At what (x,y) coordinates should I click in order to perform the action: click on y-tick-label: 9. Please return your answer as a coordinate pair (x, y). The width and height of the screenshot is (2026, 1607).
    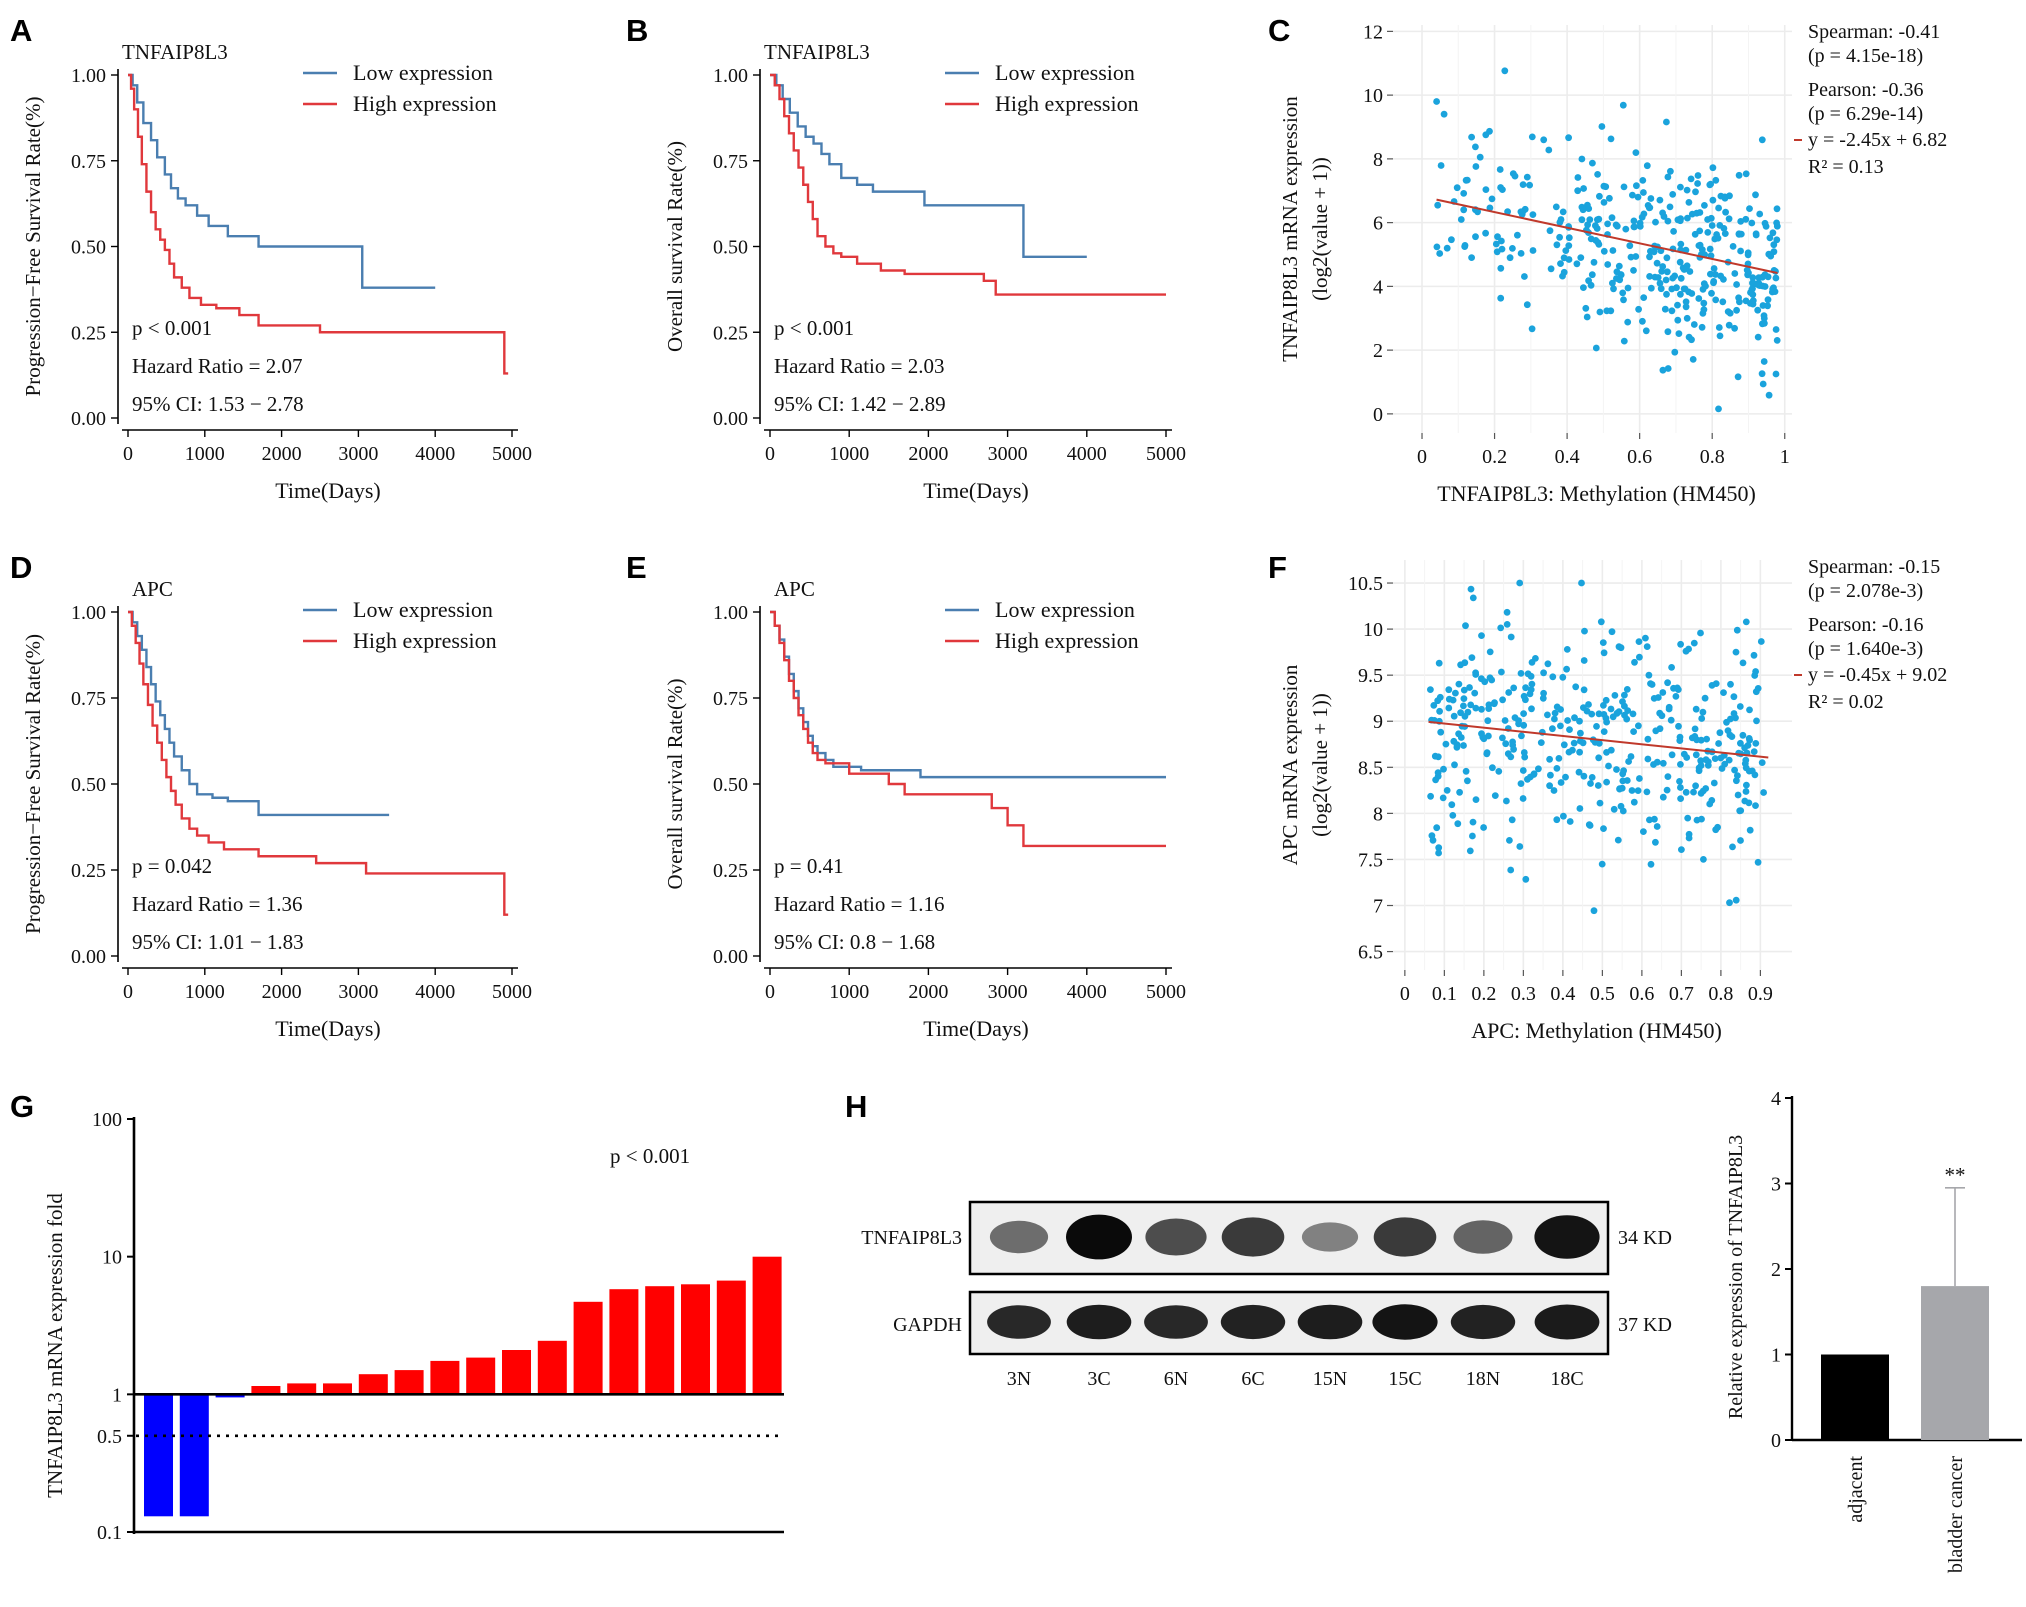
    Looking at the image, I should click on (1378, 722).